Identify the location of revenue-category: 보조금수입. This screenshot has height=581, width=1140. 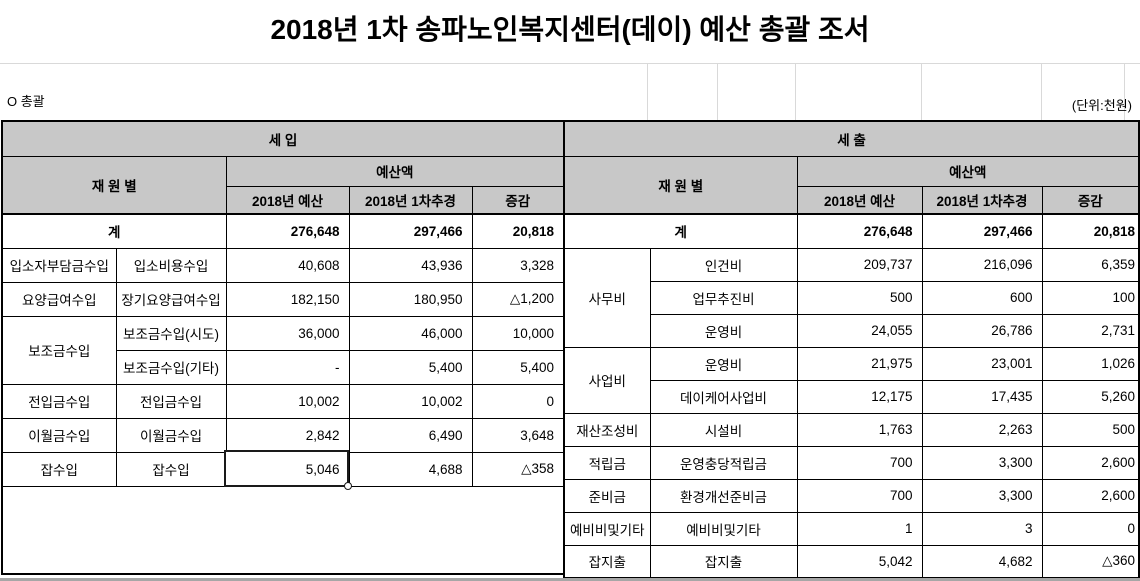
(59, 350).